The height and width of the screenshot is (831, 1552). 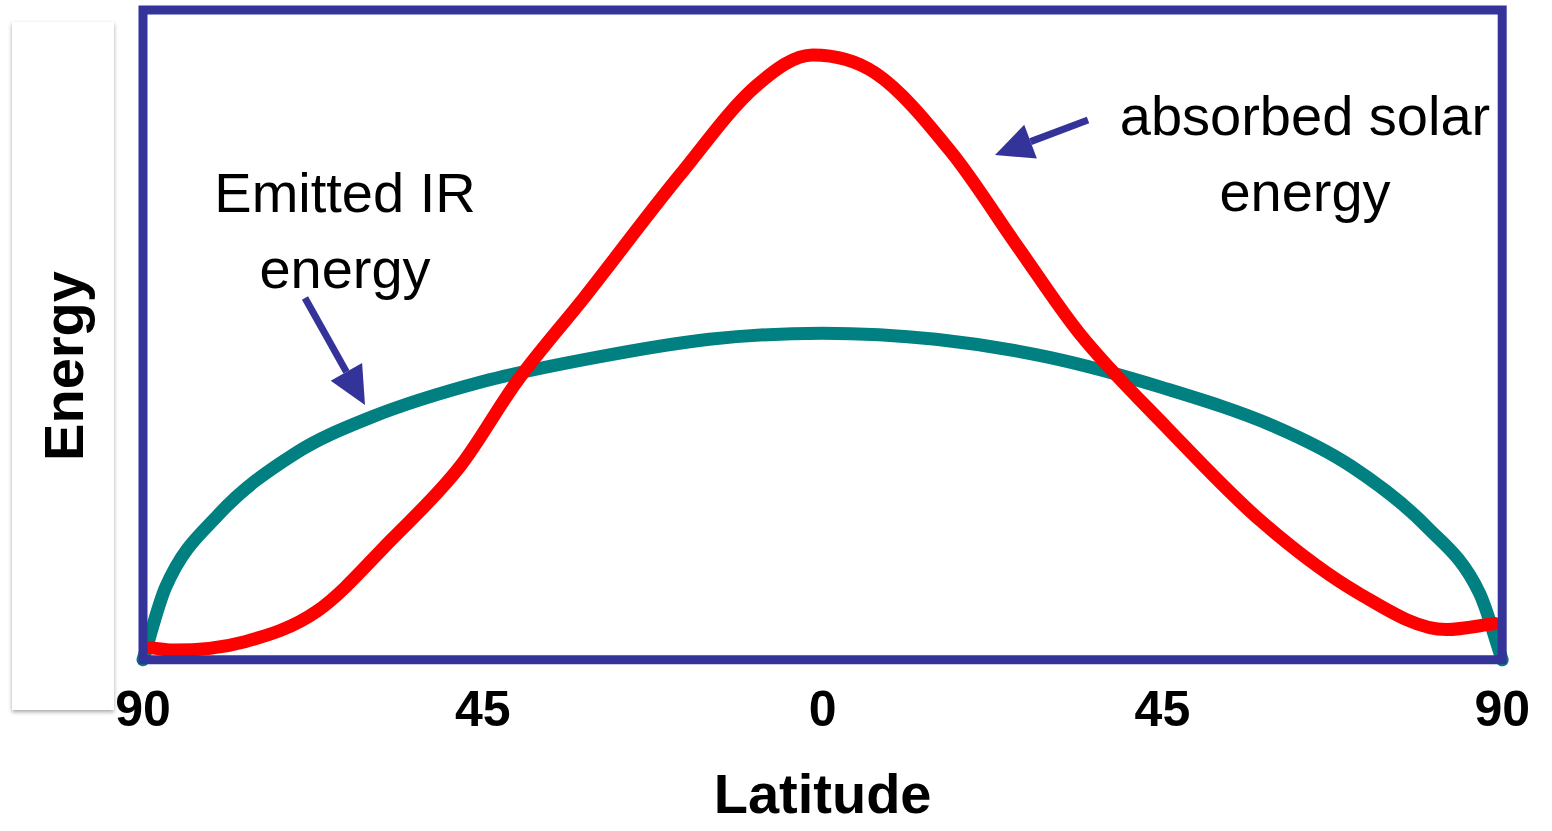 I want to click on x-tick-label: 0, so click(x=822, y=708).